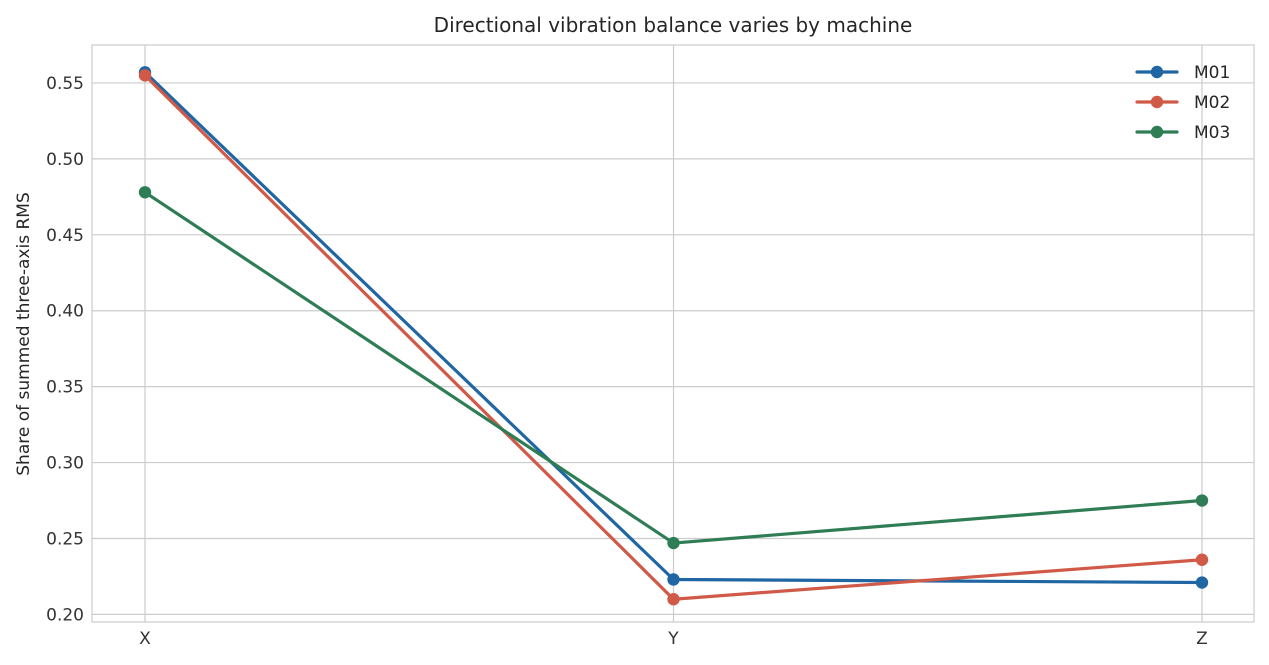  What do you see at coordinates (1202, 639) in the screenshot?
I see `x-tick-label: Z` at bounding box center [1202, 639].